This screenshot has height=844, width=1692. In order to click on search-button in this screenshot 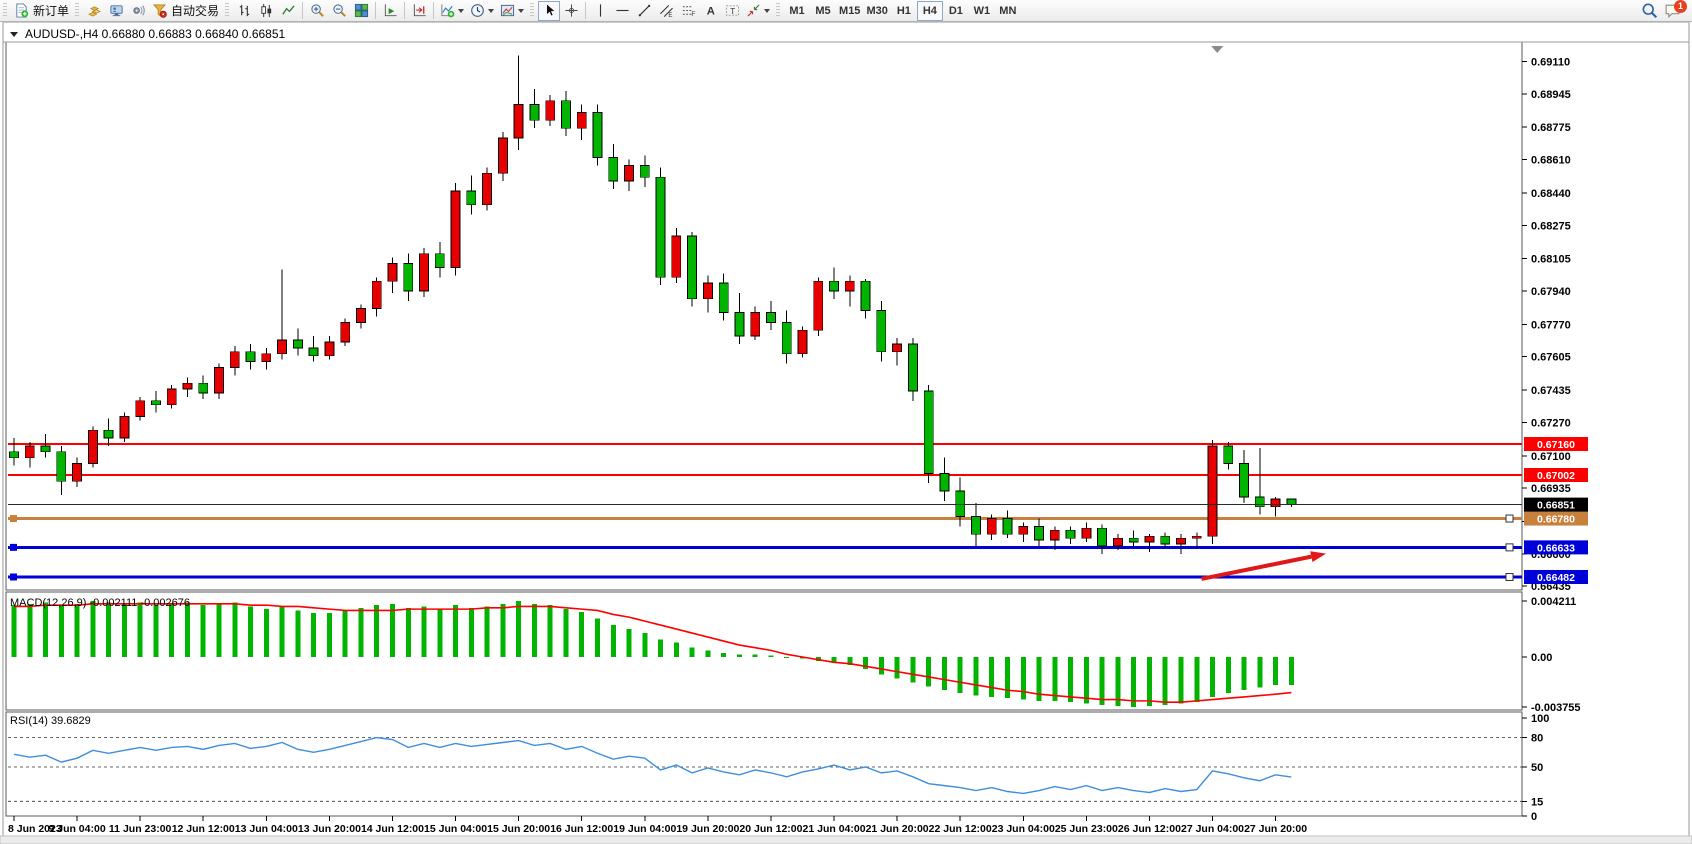, I will do `click(1649, 11)`.